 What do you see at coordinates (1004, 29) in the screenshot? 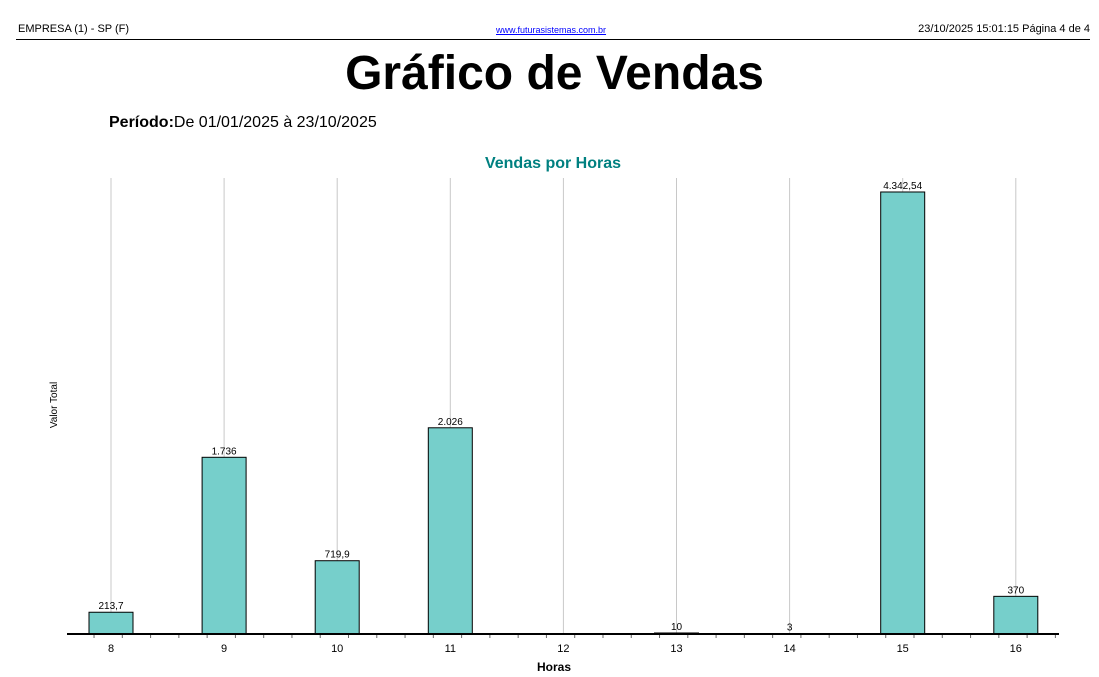
I see `datetime-page: 23/10/2025 15:01:15 Página 4 de 4` at bounding box center [1004, 29].